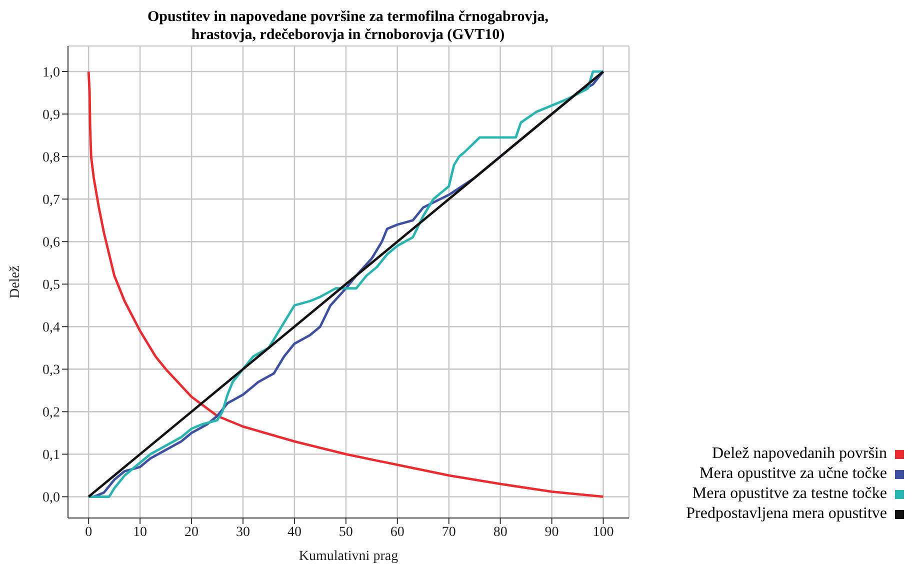  Describe the element at coordinates (51, 456) in the screenshot. I see `y-tick-label: 0,1` at that location.